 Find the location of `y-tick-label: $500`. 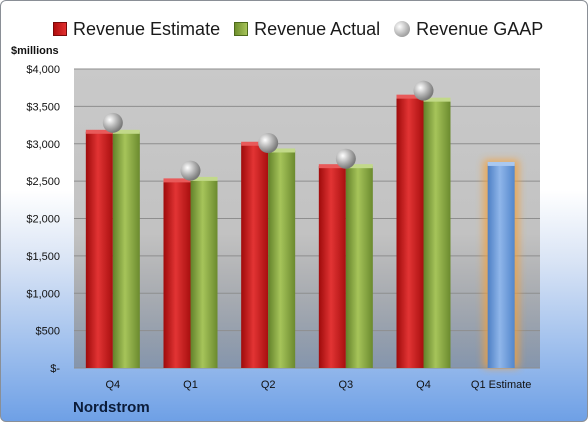

y-tick-label: $500 is located at coordinates (48, 332).